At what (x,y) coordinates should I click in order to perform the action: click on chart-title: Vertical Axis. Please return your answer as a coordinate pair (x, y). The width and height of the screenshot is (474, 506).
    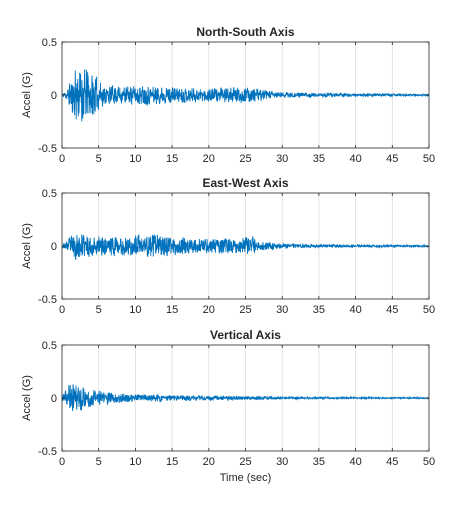
    Looking at the image, I should click on (245, 335).